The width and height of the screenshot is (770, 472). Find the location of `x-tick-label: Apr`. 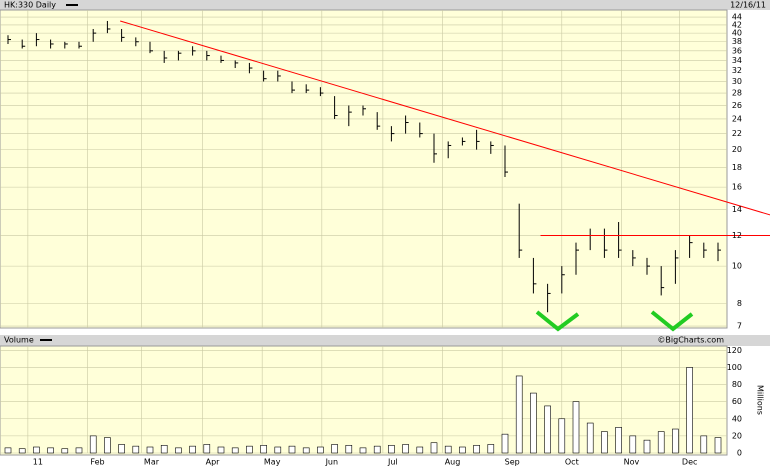

x-tick-label: Apr is located at coordinates (213, 462).